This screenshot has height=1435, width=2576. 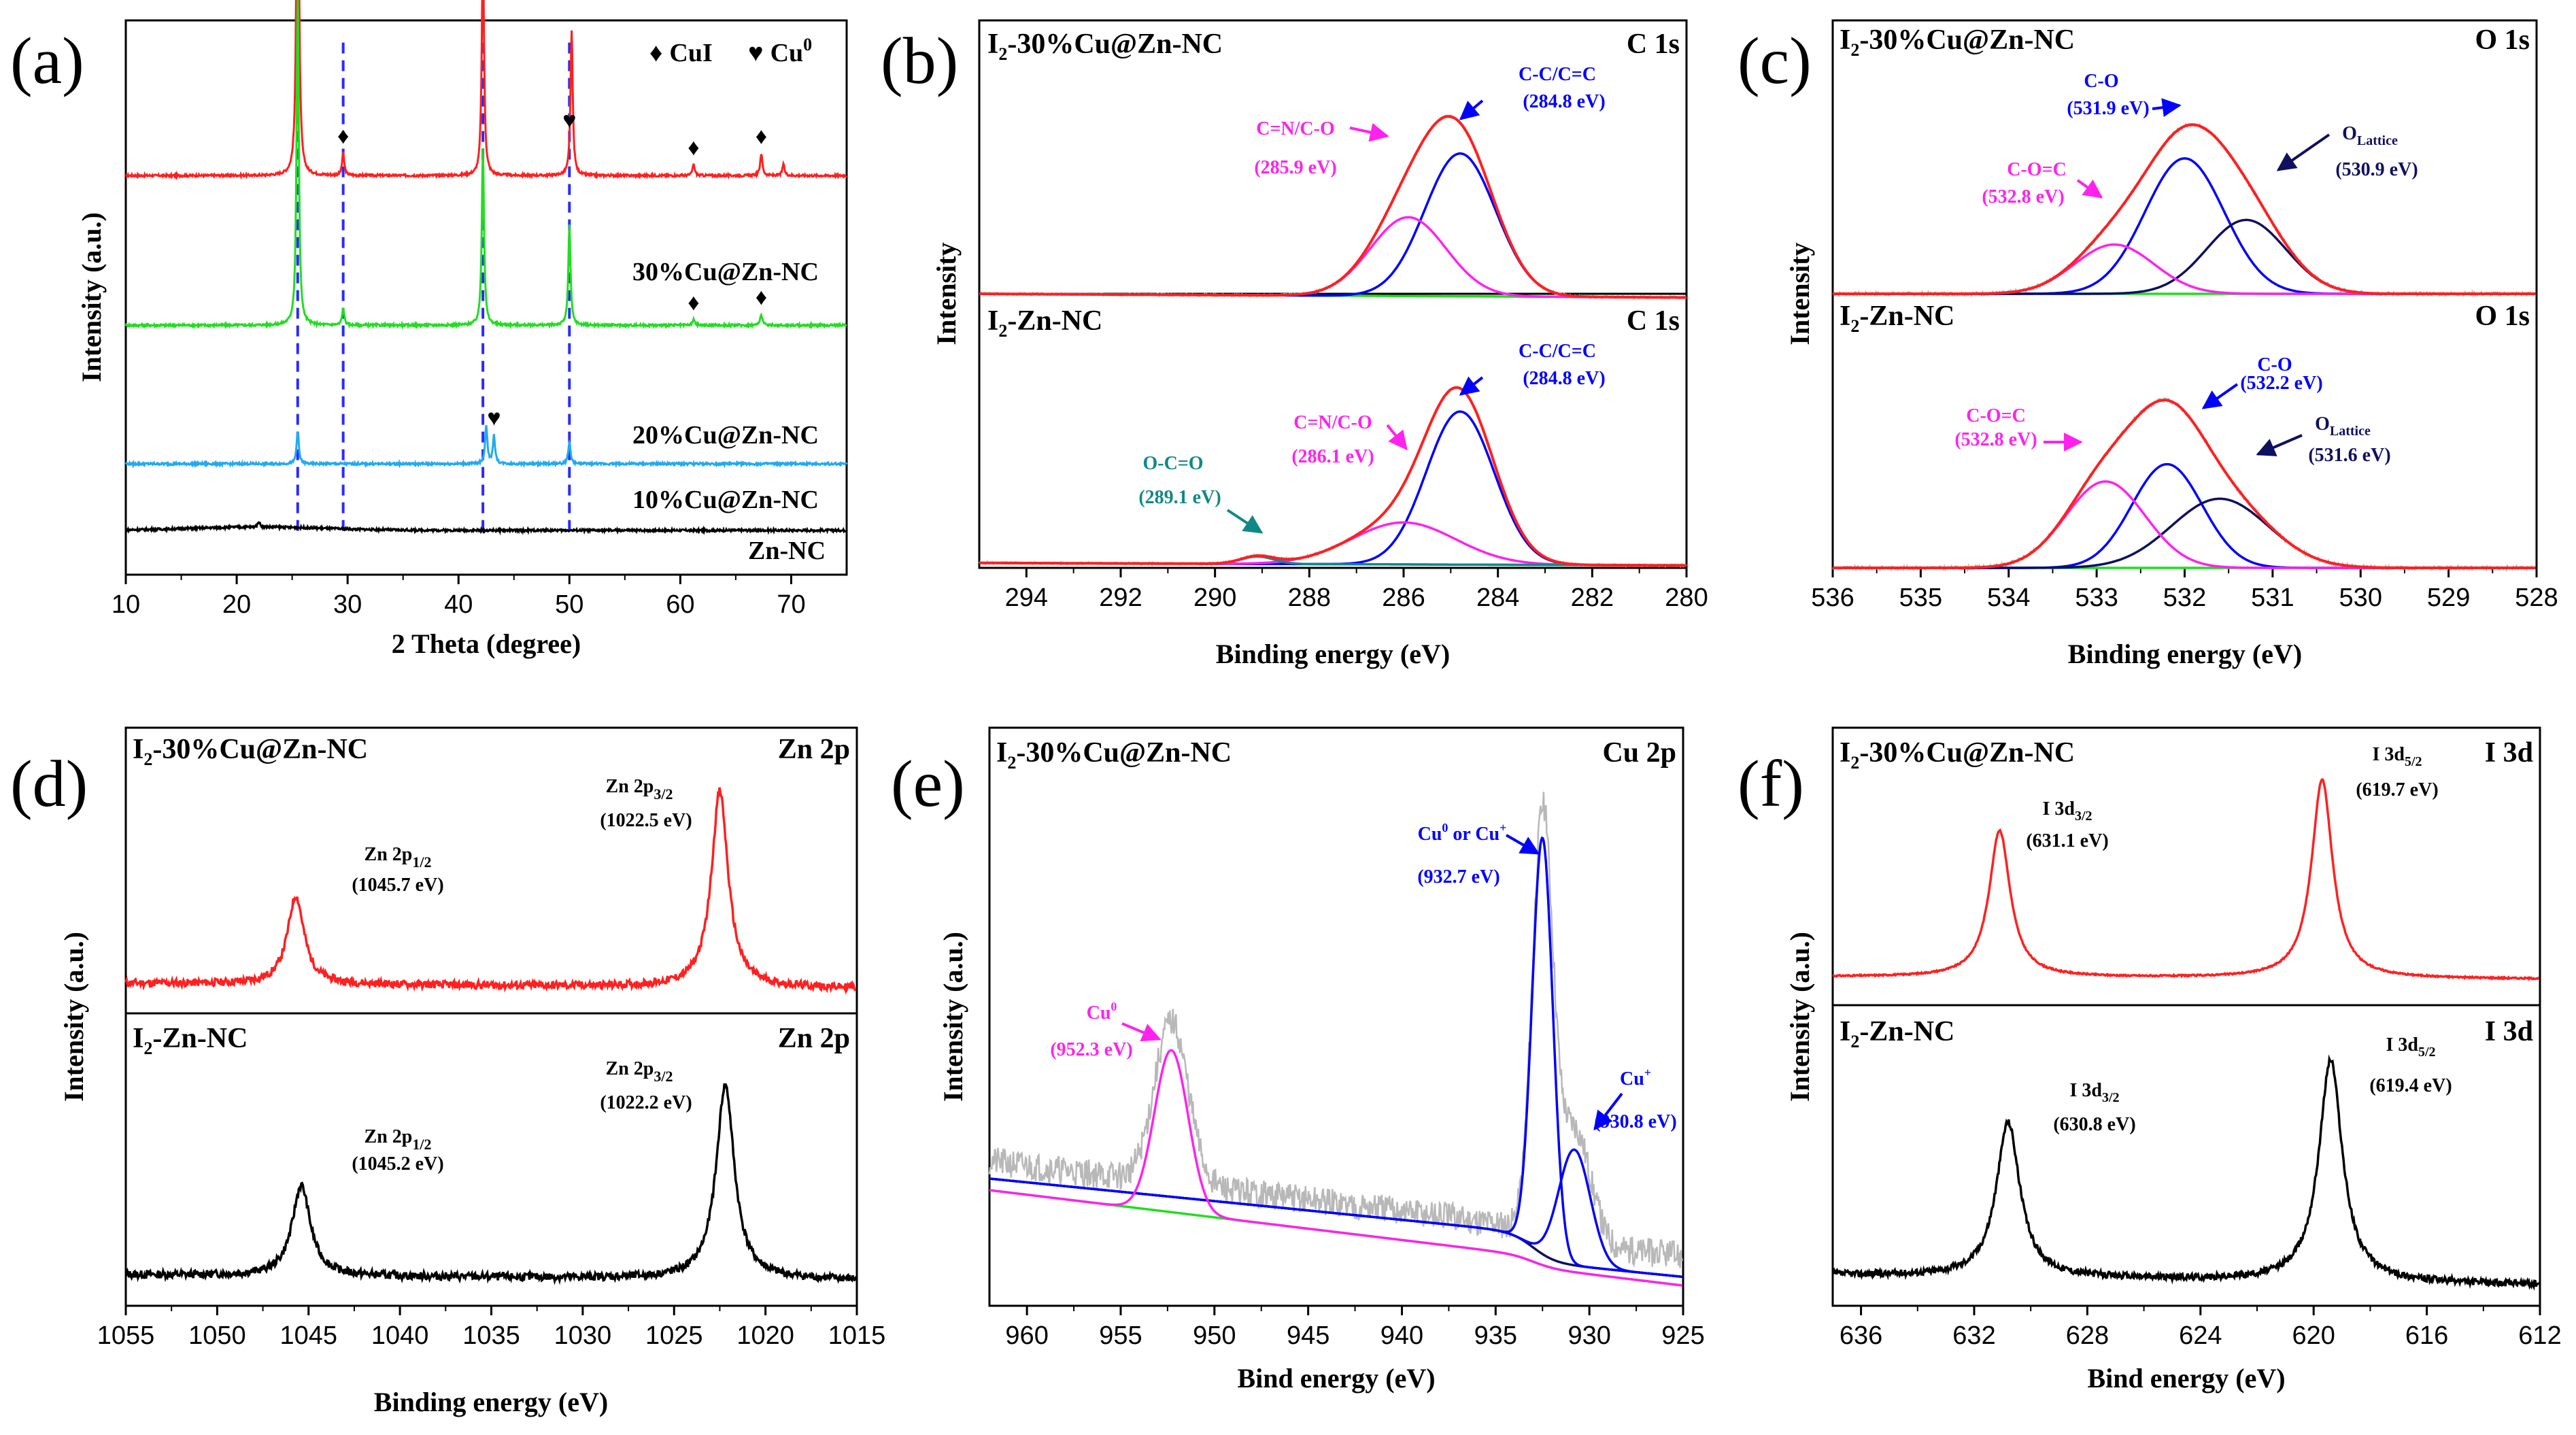 I want to click on b-bot-core: C 1s, so click(x=1653, y=321).